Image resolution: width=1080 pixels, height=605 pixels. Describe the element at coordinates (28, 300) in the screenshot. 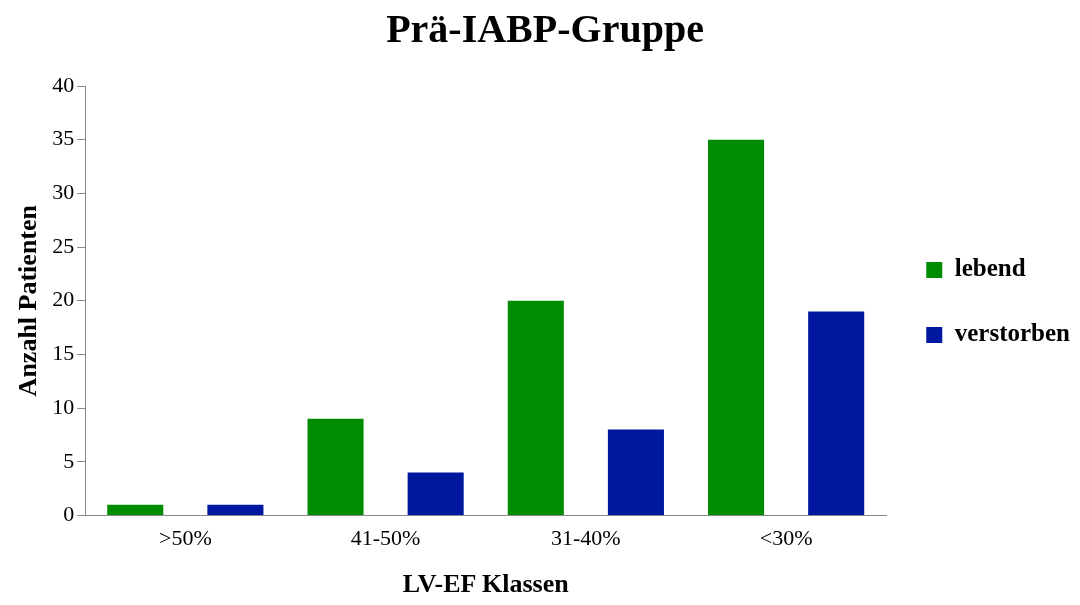

I see `y-axis-title: Anzahl Patienten` at that location.